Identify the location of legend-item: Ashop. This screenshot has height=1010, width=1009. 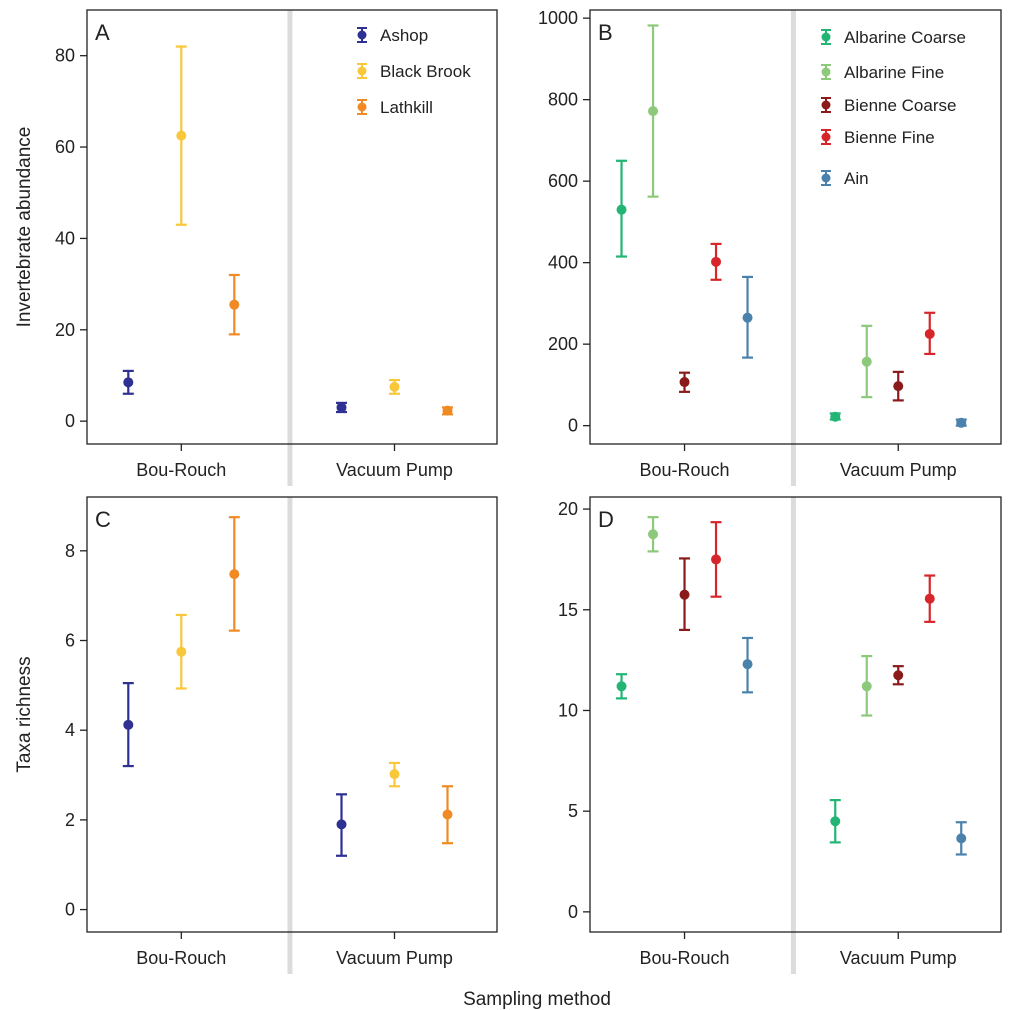
(392, 35).